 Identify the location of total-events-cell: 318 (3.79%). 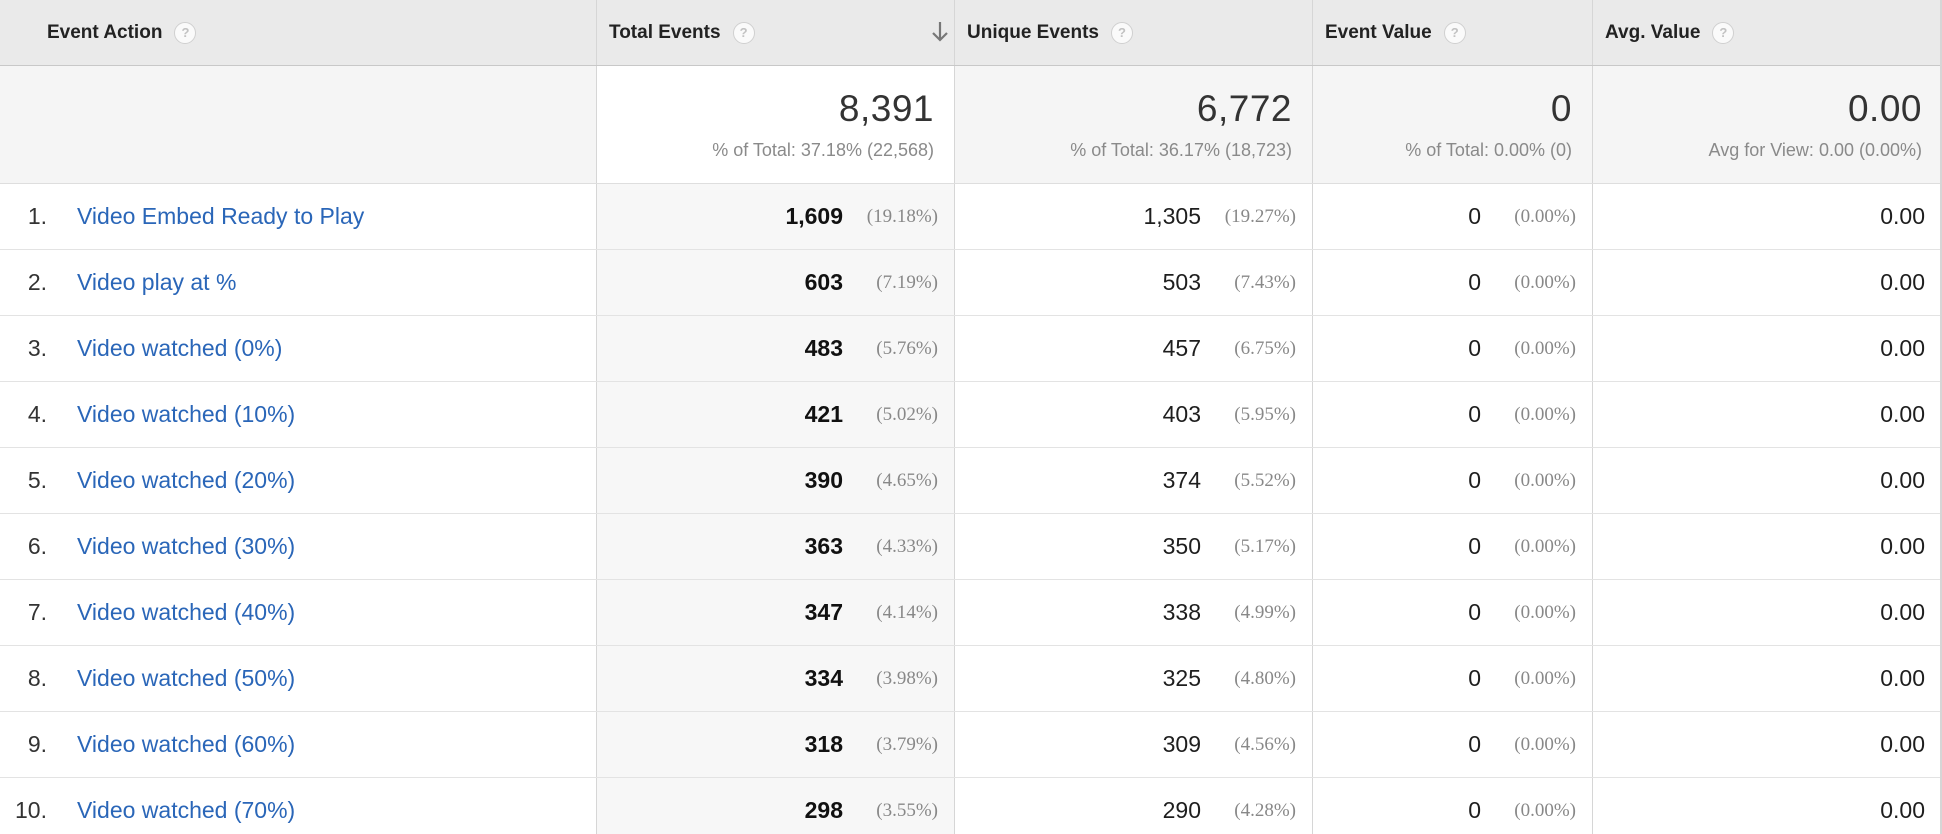
(776, 744).